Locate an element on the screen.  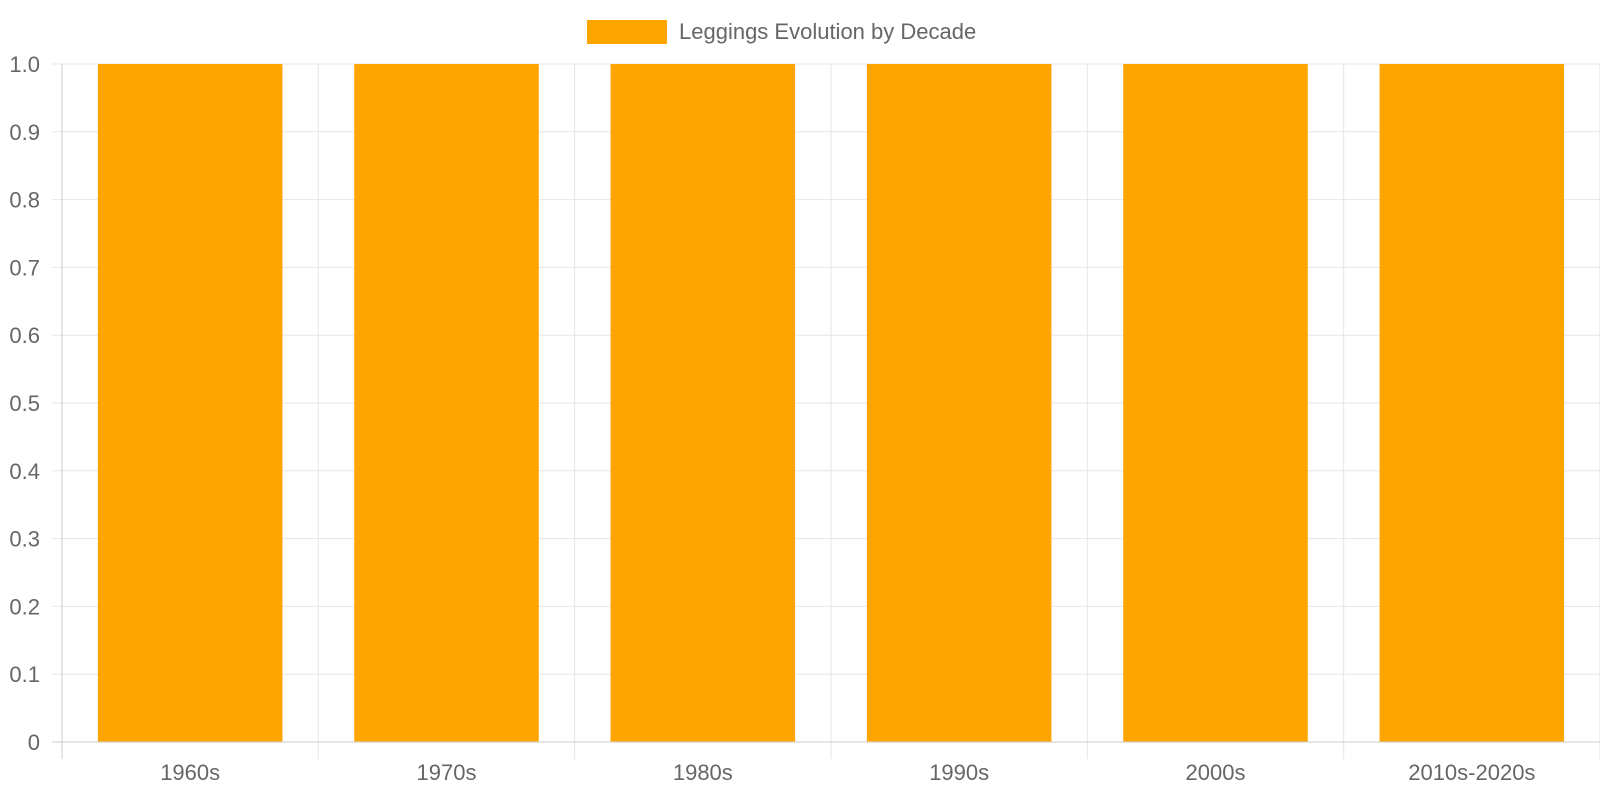
y-tick-label: 0.5 is located at coordinates (24, 403).